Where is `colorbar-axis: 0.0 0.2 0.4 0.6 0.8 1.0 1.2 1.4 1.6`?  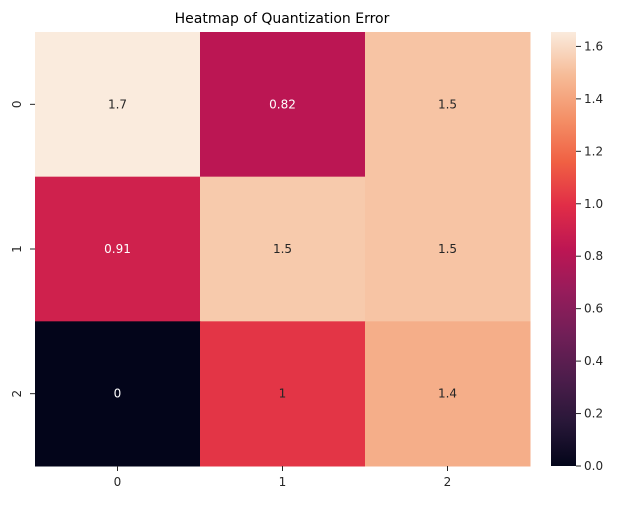 colorbar-axis: 0.0 0.2 0.4 0.6 0.8 1.0 1.2 1.4 1.6 is located at coordinates (589, 256).